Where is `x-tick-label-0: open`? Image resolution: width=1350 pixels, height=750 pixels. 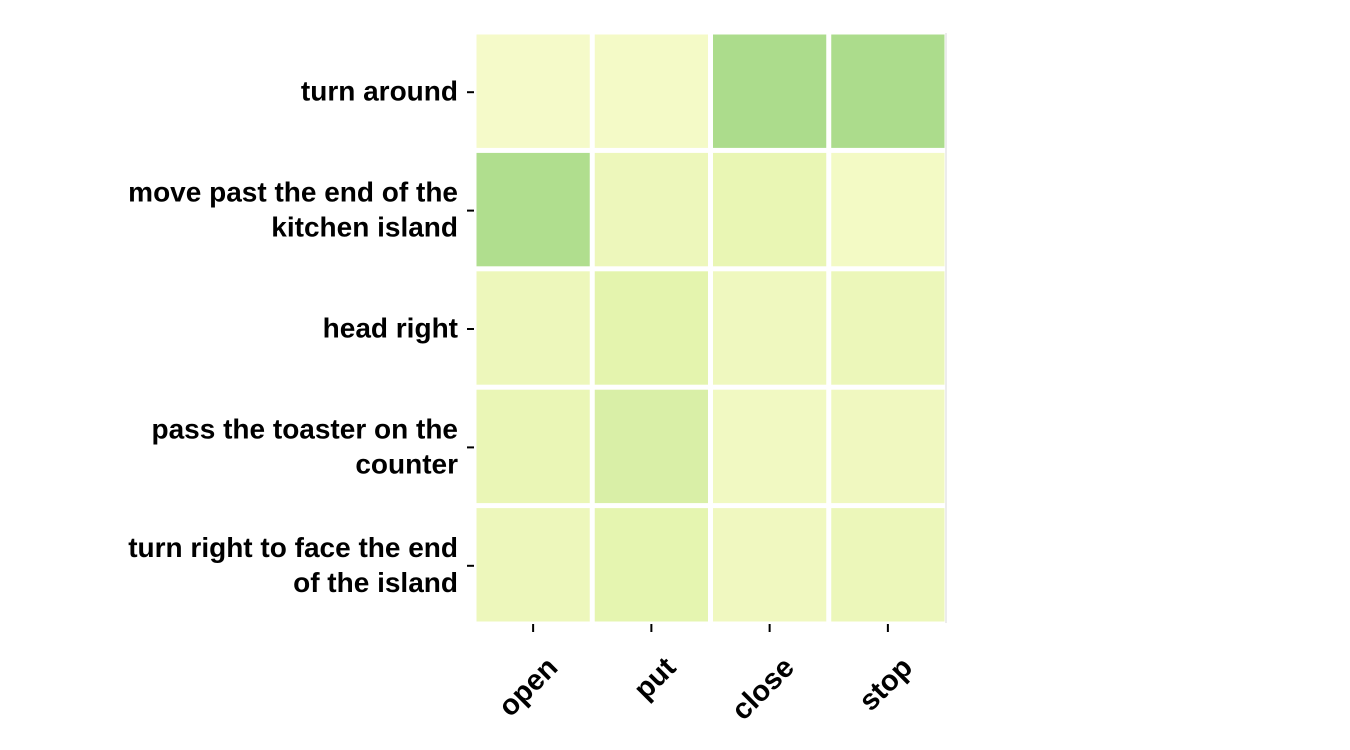 x-tick-label-0: open is located at coordinates (529, 687).